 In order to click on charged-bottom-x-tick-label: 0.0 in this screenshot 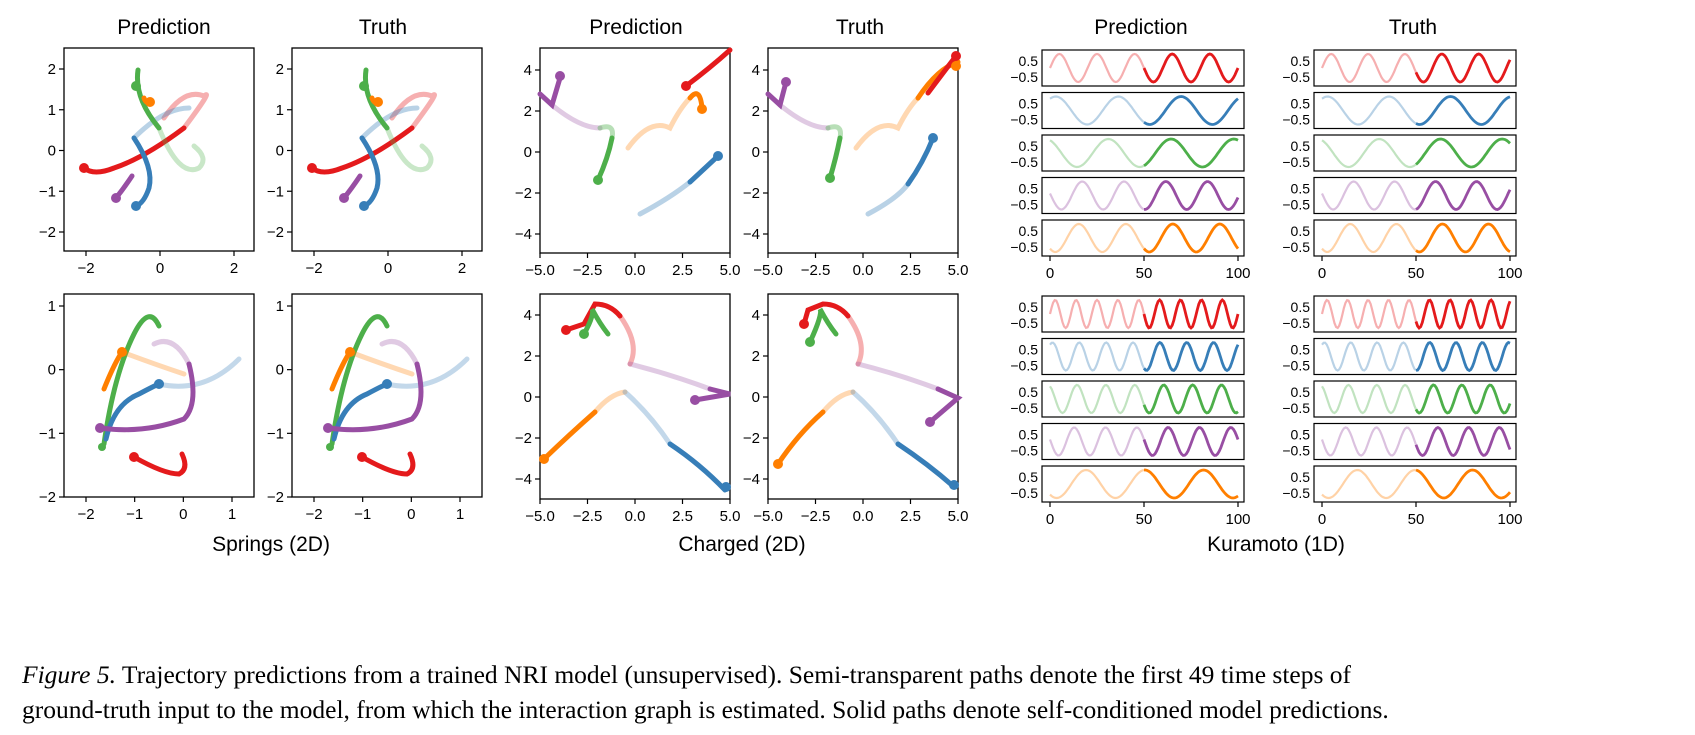, I will do `click(863, 516)`.